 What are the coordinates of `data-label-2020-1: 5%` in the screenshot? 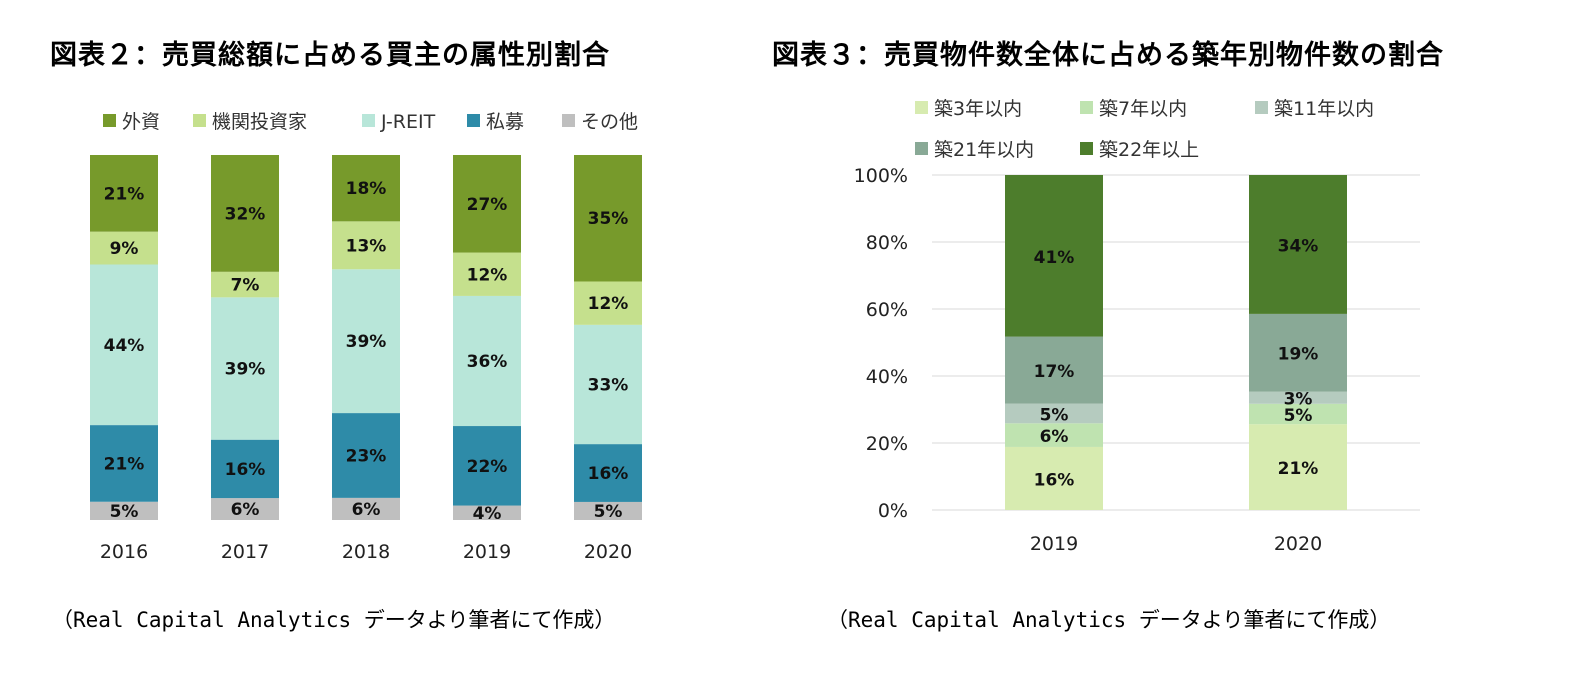 It's located at (1298, 416).